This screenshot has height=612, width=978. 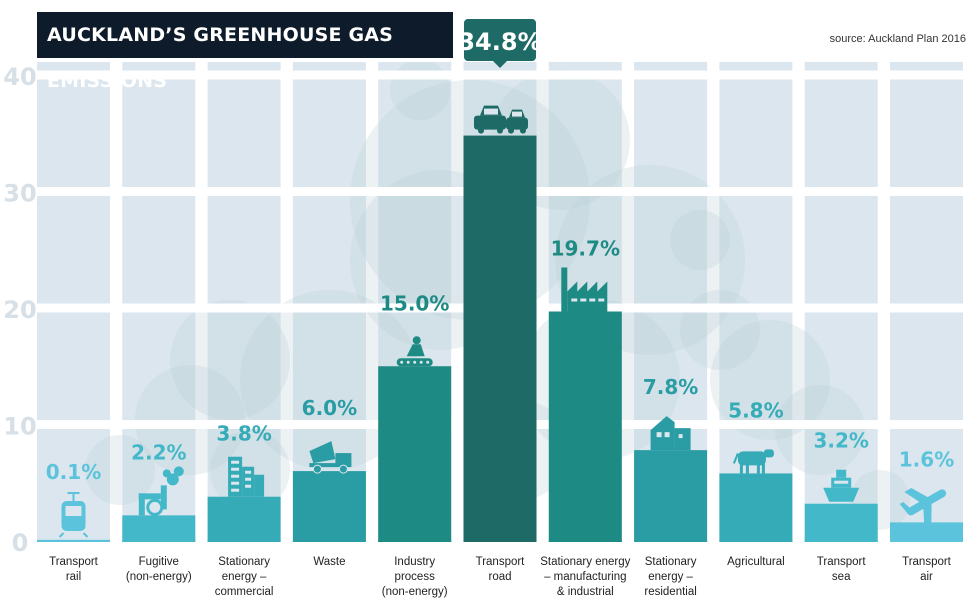 What do you see at coordinates (507, 75) in the screenshot?
I see `gridline` at bounding box center [507, 75].